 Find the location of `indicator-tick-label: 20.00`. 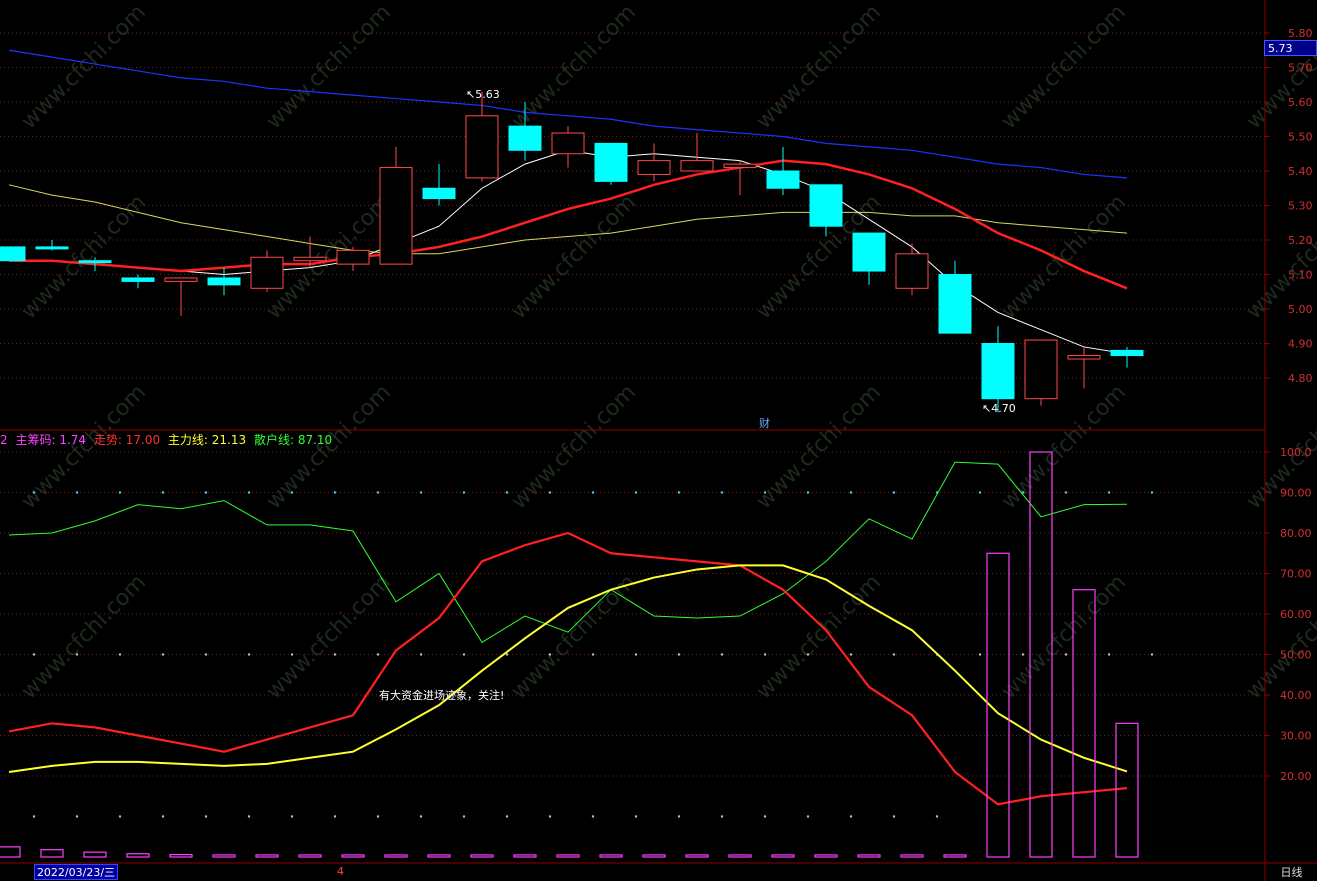

indicator-tick-label: 20.00 is located at coordinates (1296, 776).